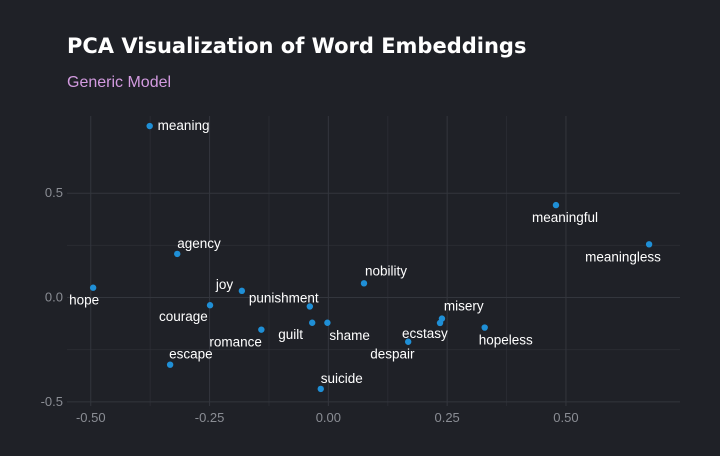 The height and width of the screenshot is (456, 720). What do you see at coordinates (506, 340) in the screenshot?
I see `point-label: hopeless` at bounding box center [506, 340].